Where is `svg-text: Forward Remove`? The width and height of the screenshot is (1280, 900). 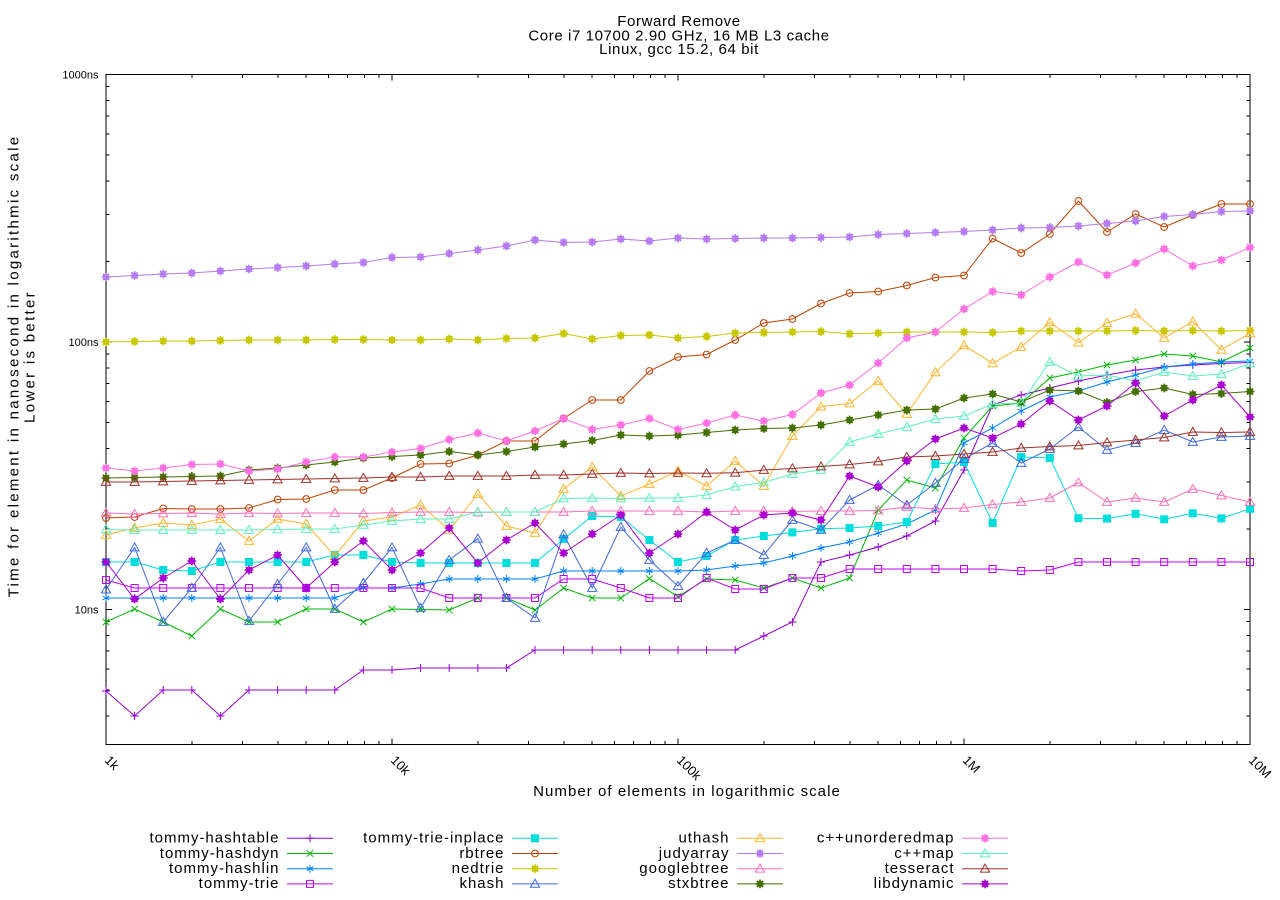
svg-text: Forward Remove is located at coordinates (678, 21).